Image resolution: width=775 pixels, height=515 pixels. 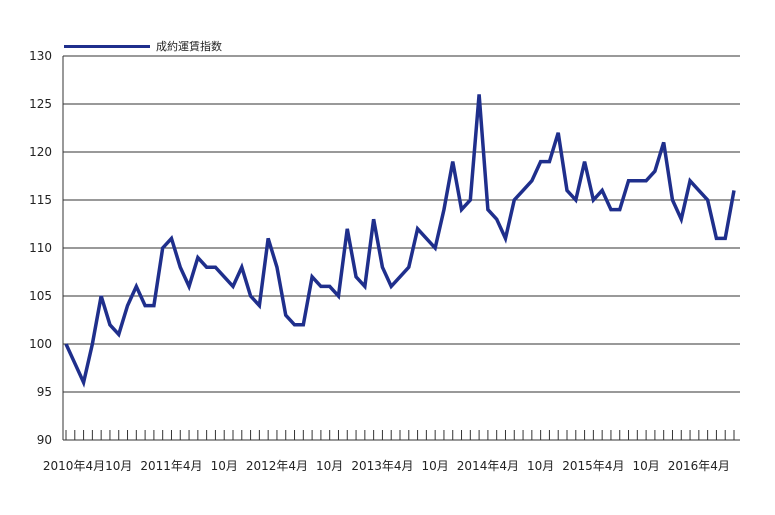 What do you see at coordinates (40, 200) in the screenshot?
I see `y-tick-label: 115` at bounding box center [40, 200].